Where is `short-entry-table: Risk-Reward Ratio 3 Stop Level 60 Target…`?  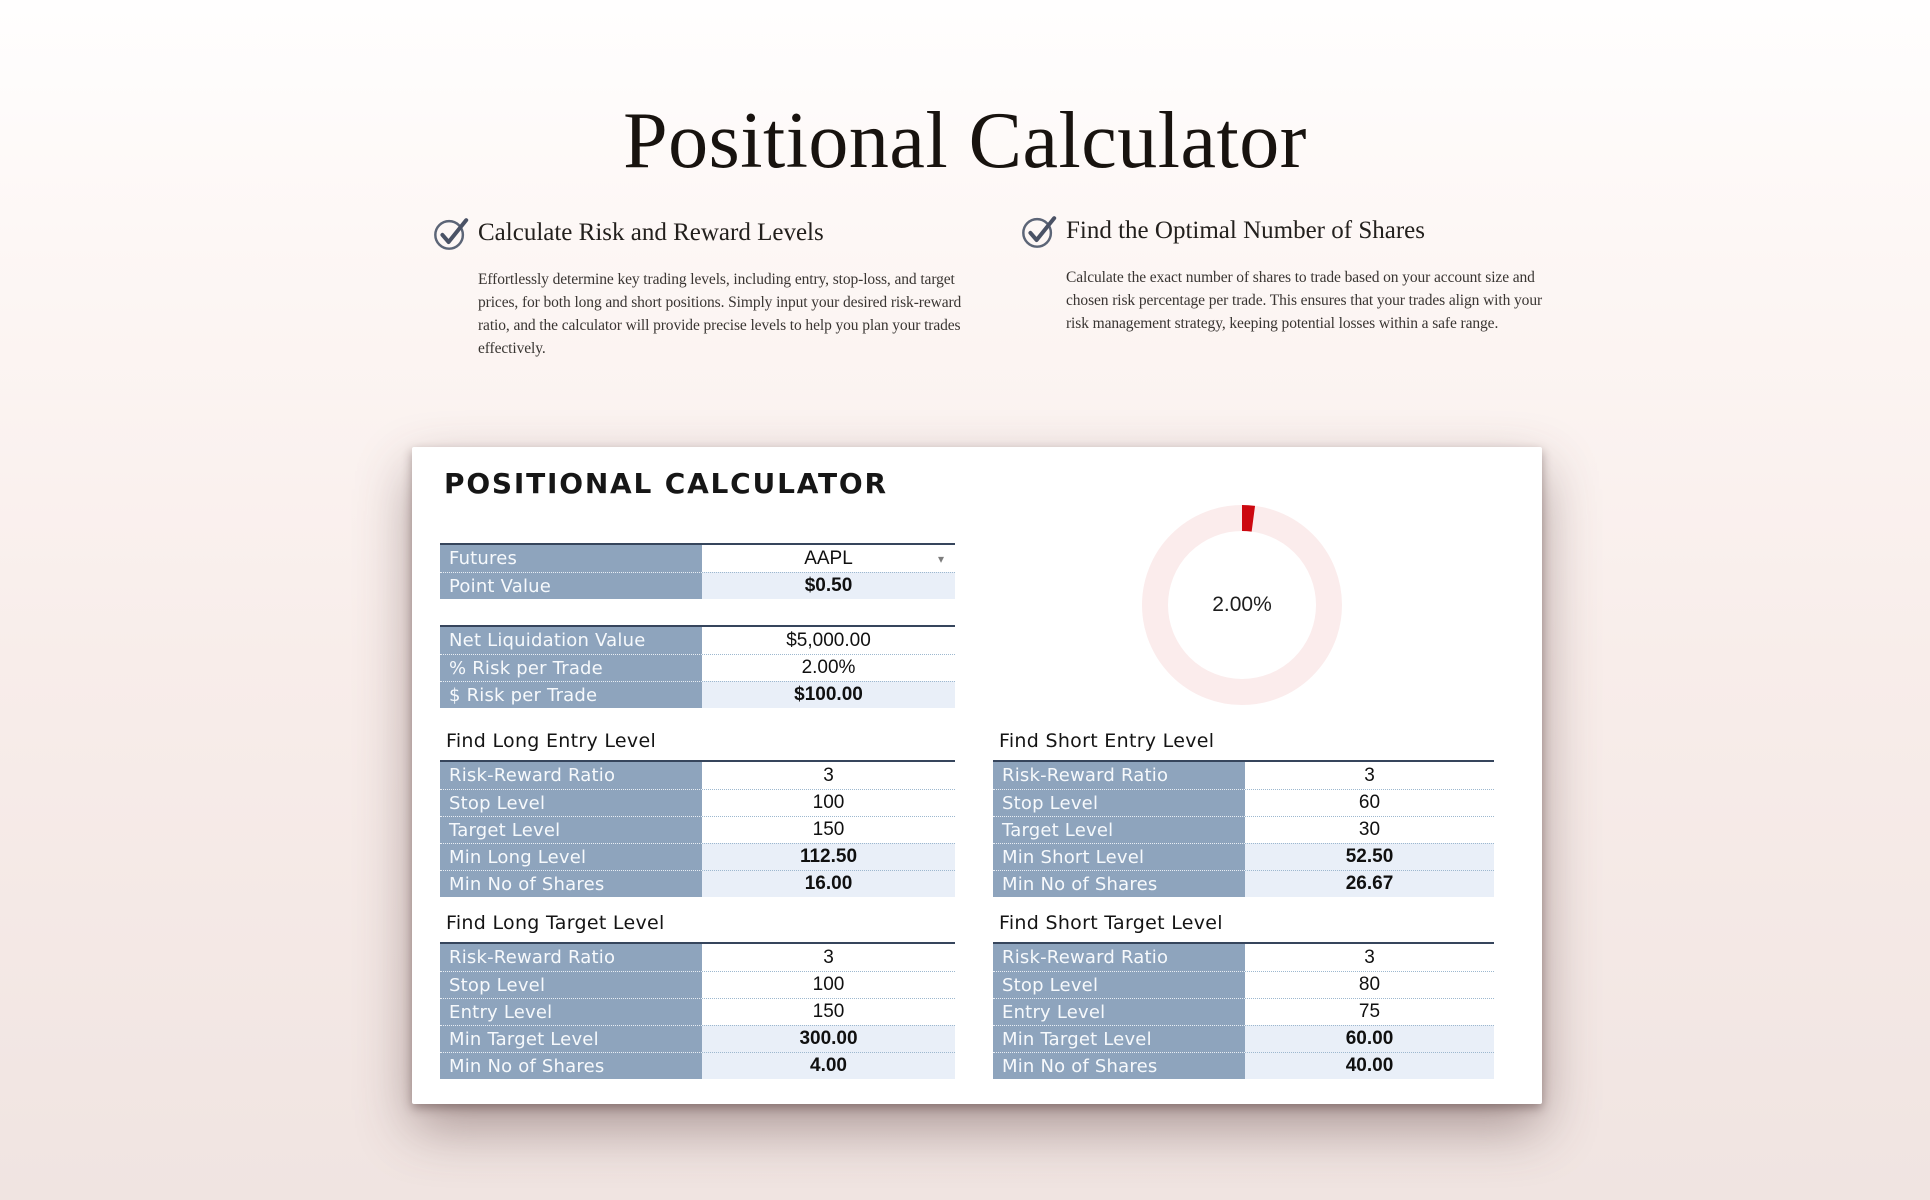 short-entry-table: Risk-Reward Ratio 3 Stop Level 60 Target… is located at coordinates (1243, 828).